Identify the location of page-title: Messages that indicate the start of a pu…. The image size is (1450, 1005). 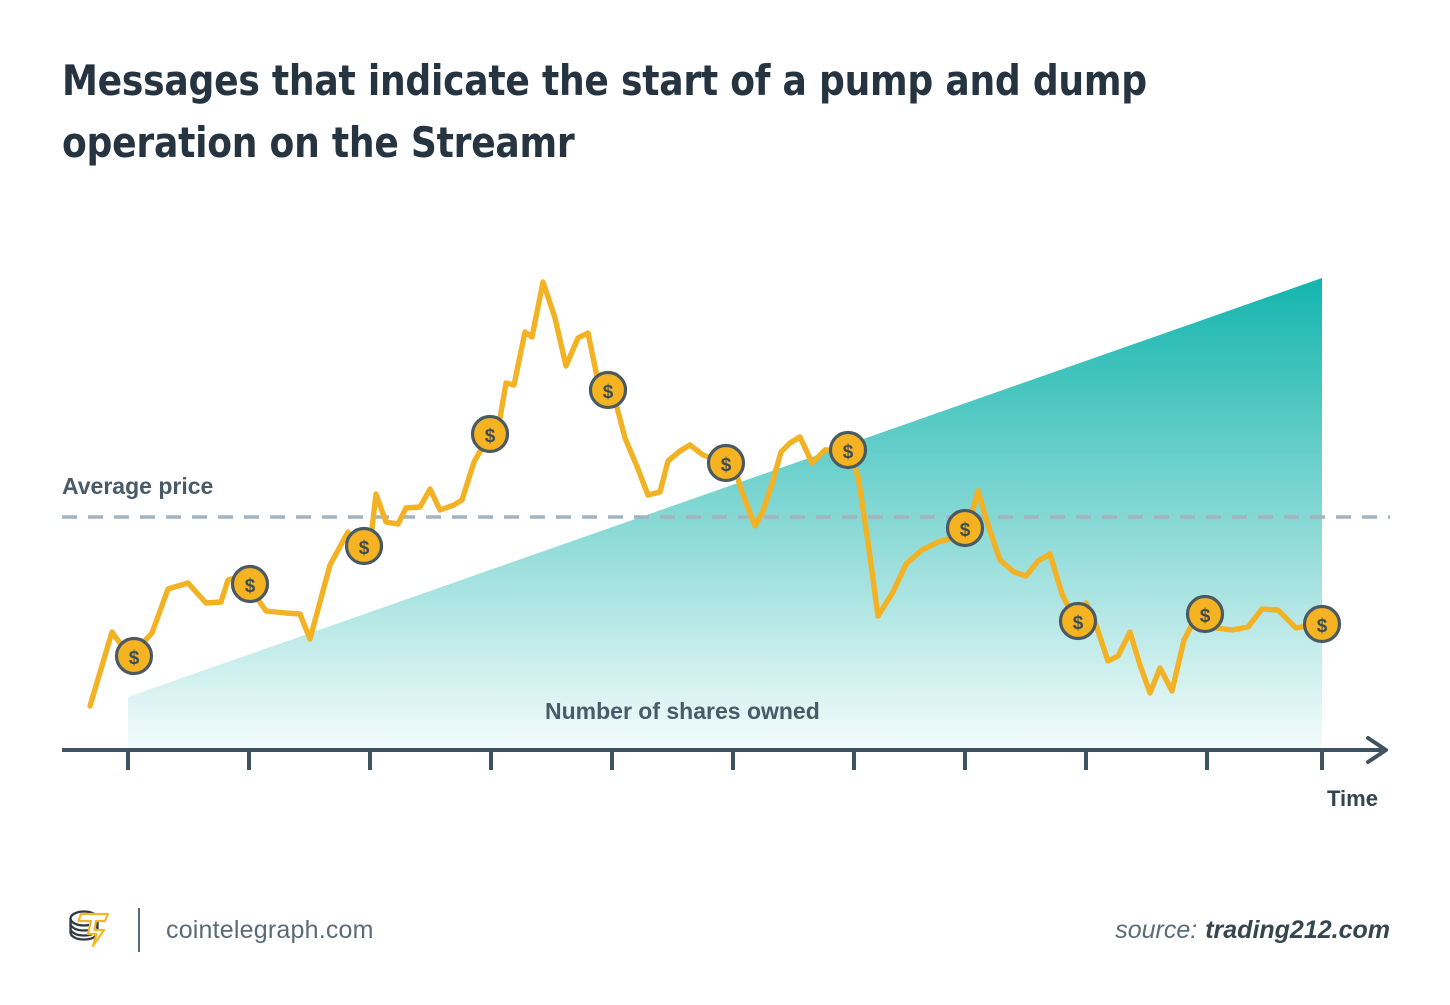
(604, 111).